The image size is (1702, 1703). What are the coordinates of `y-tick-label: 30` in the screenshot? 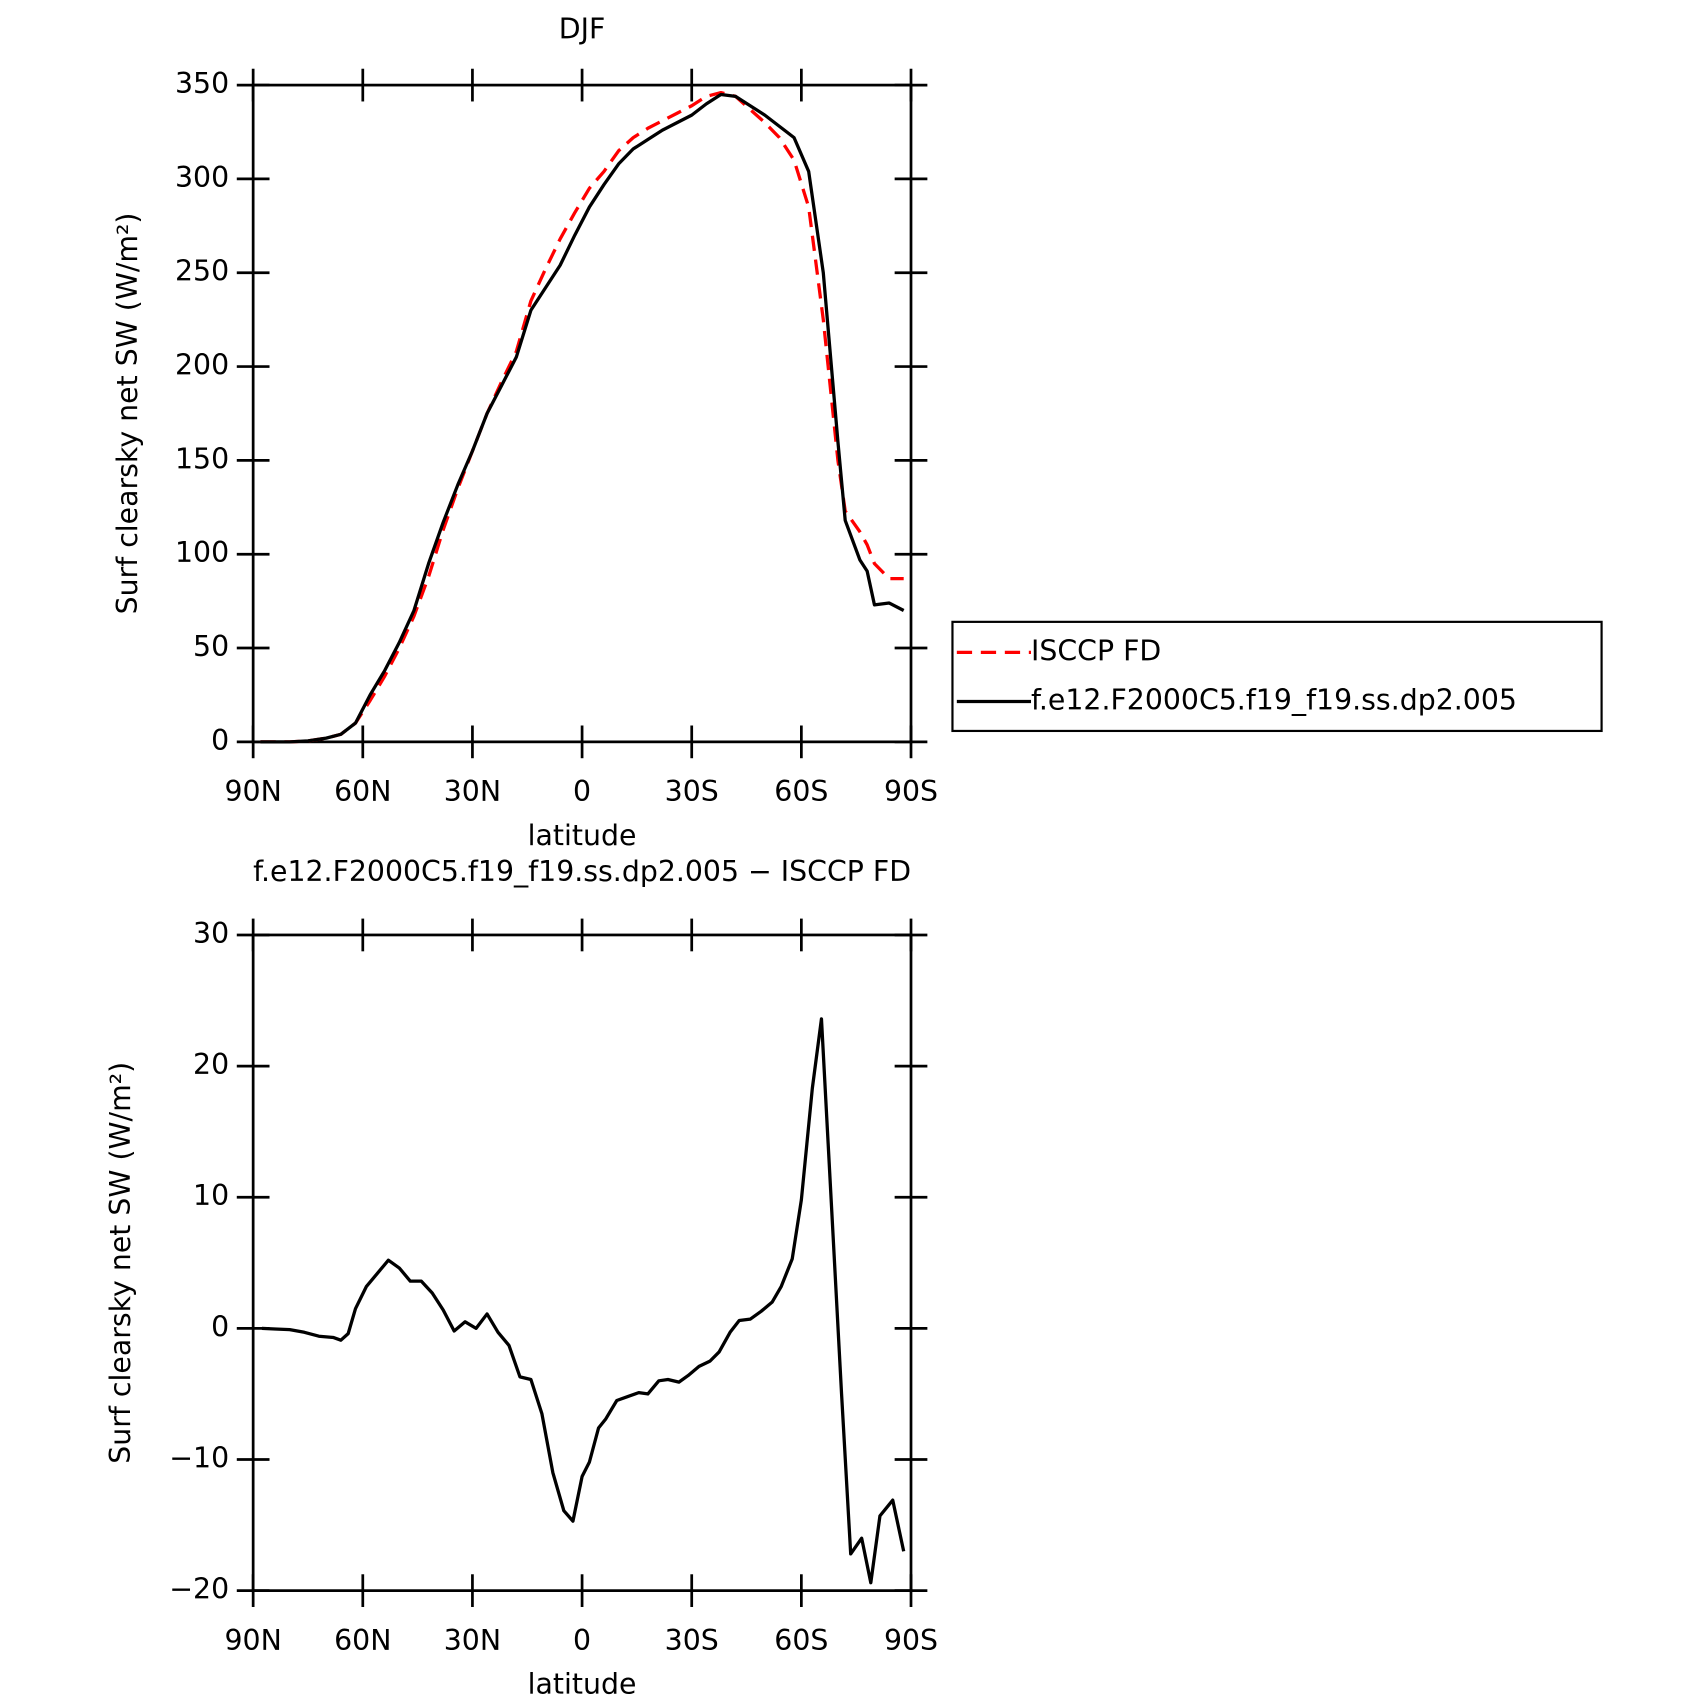 It's located at (211, 933).